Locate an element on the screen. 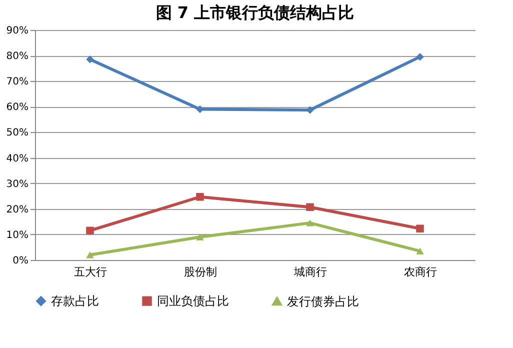 This screenshot has height=348, width=513. x-tick-label: 农商行 is located at coordinates (420, 272).